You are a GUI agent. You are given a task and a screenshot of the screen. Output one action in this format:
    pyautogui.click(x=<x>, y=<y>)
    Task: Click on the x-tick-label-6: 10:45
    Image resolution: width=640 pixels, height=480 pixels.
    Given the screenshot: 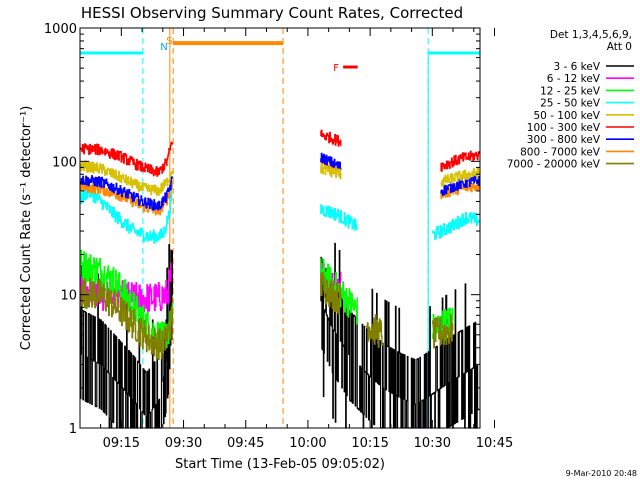 What is the action you would take?
    pyautogui.click(x=494, y=443)
    